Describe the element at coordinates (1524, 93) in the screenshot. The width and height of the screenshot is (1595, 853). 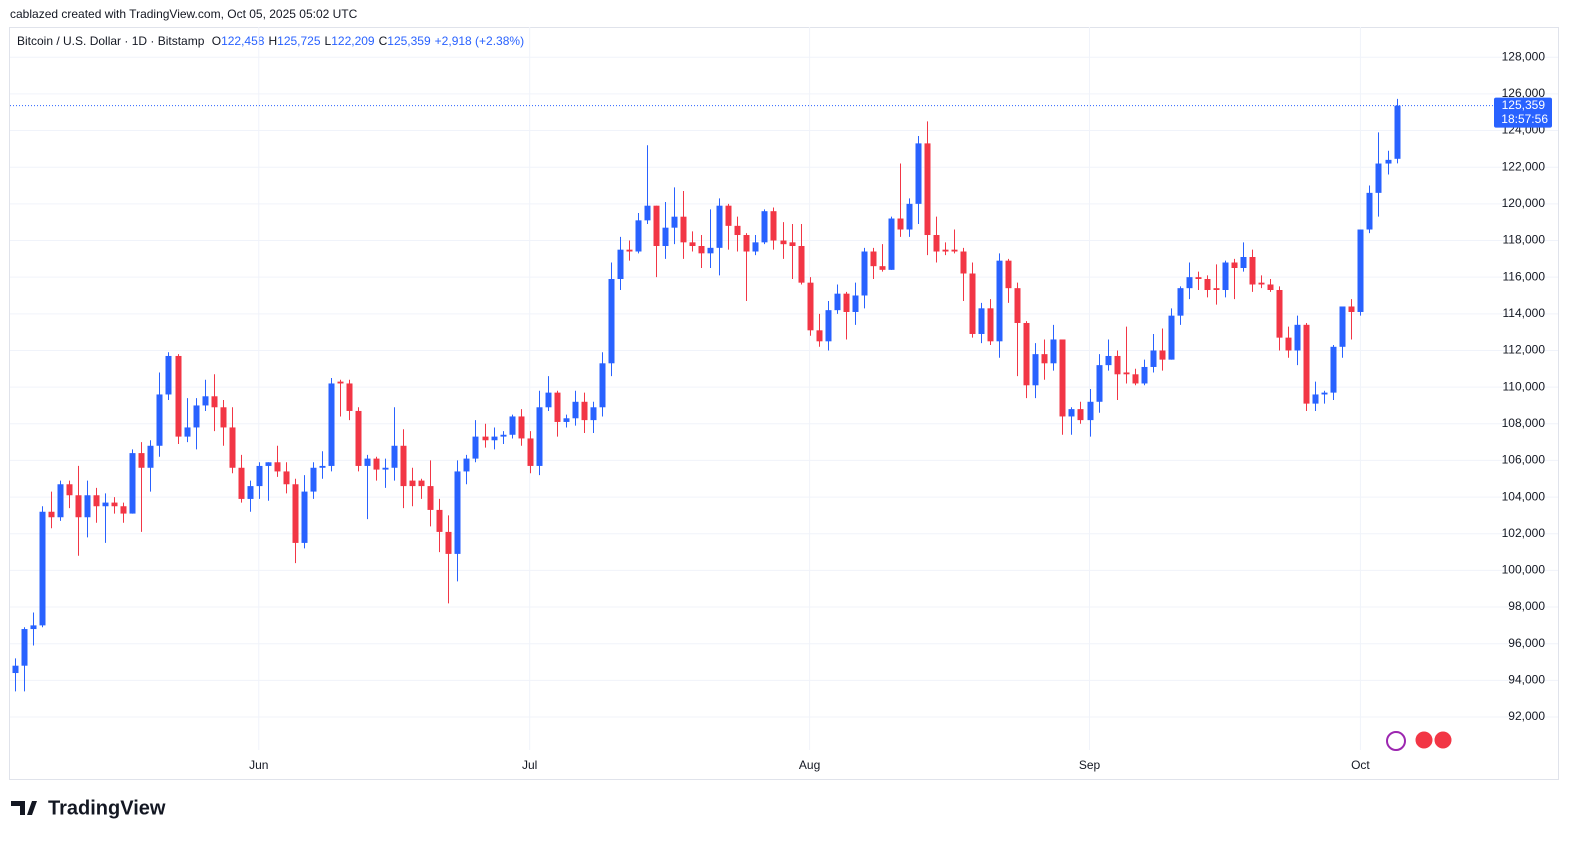
I see `y-tick-label: 126,000` at that location.